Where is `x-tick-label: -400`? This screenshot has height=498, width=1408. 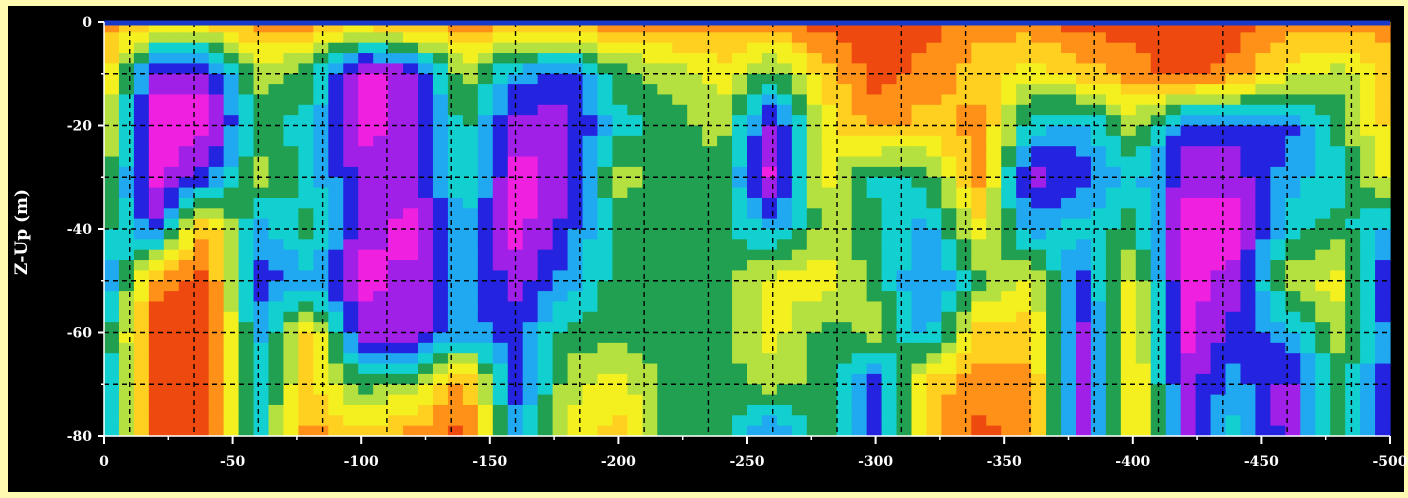
x-tick-label: -400 is located at coordinates (1132, 462).